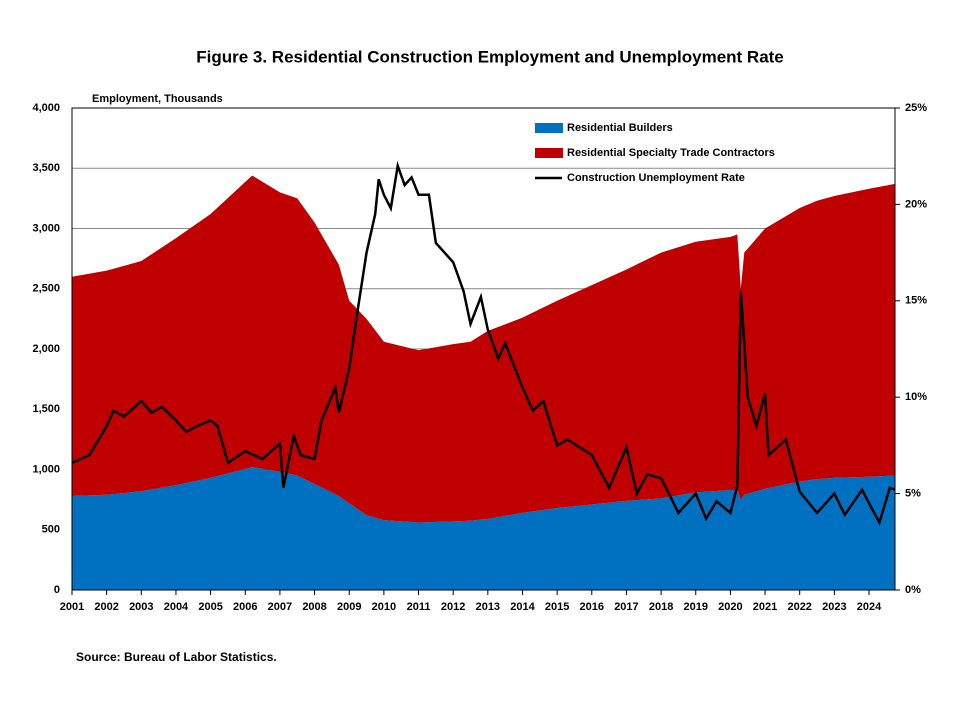 This screenshot has height=725, width=960. What do you see at coordinates (106, 607) in the screenshot?
I see `x-tick-label: 2002` at bounding box center [106, 607].